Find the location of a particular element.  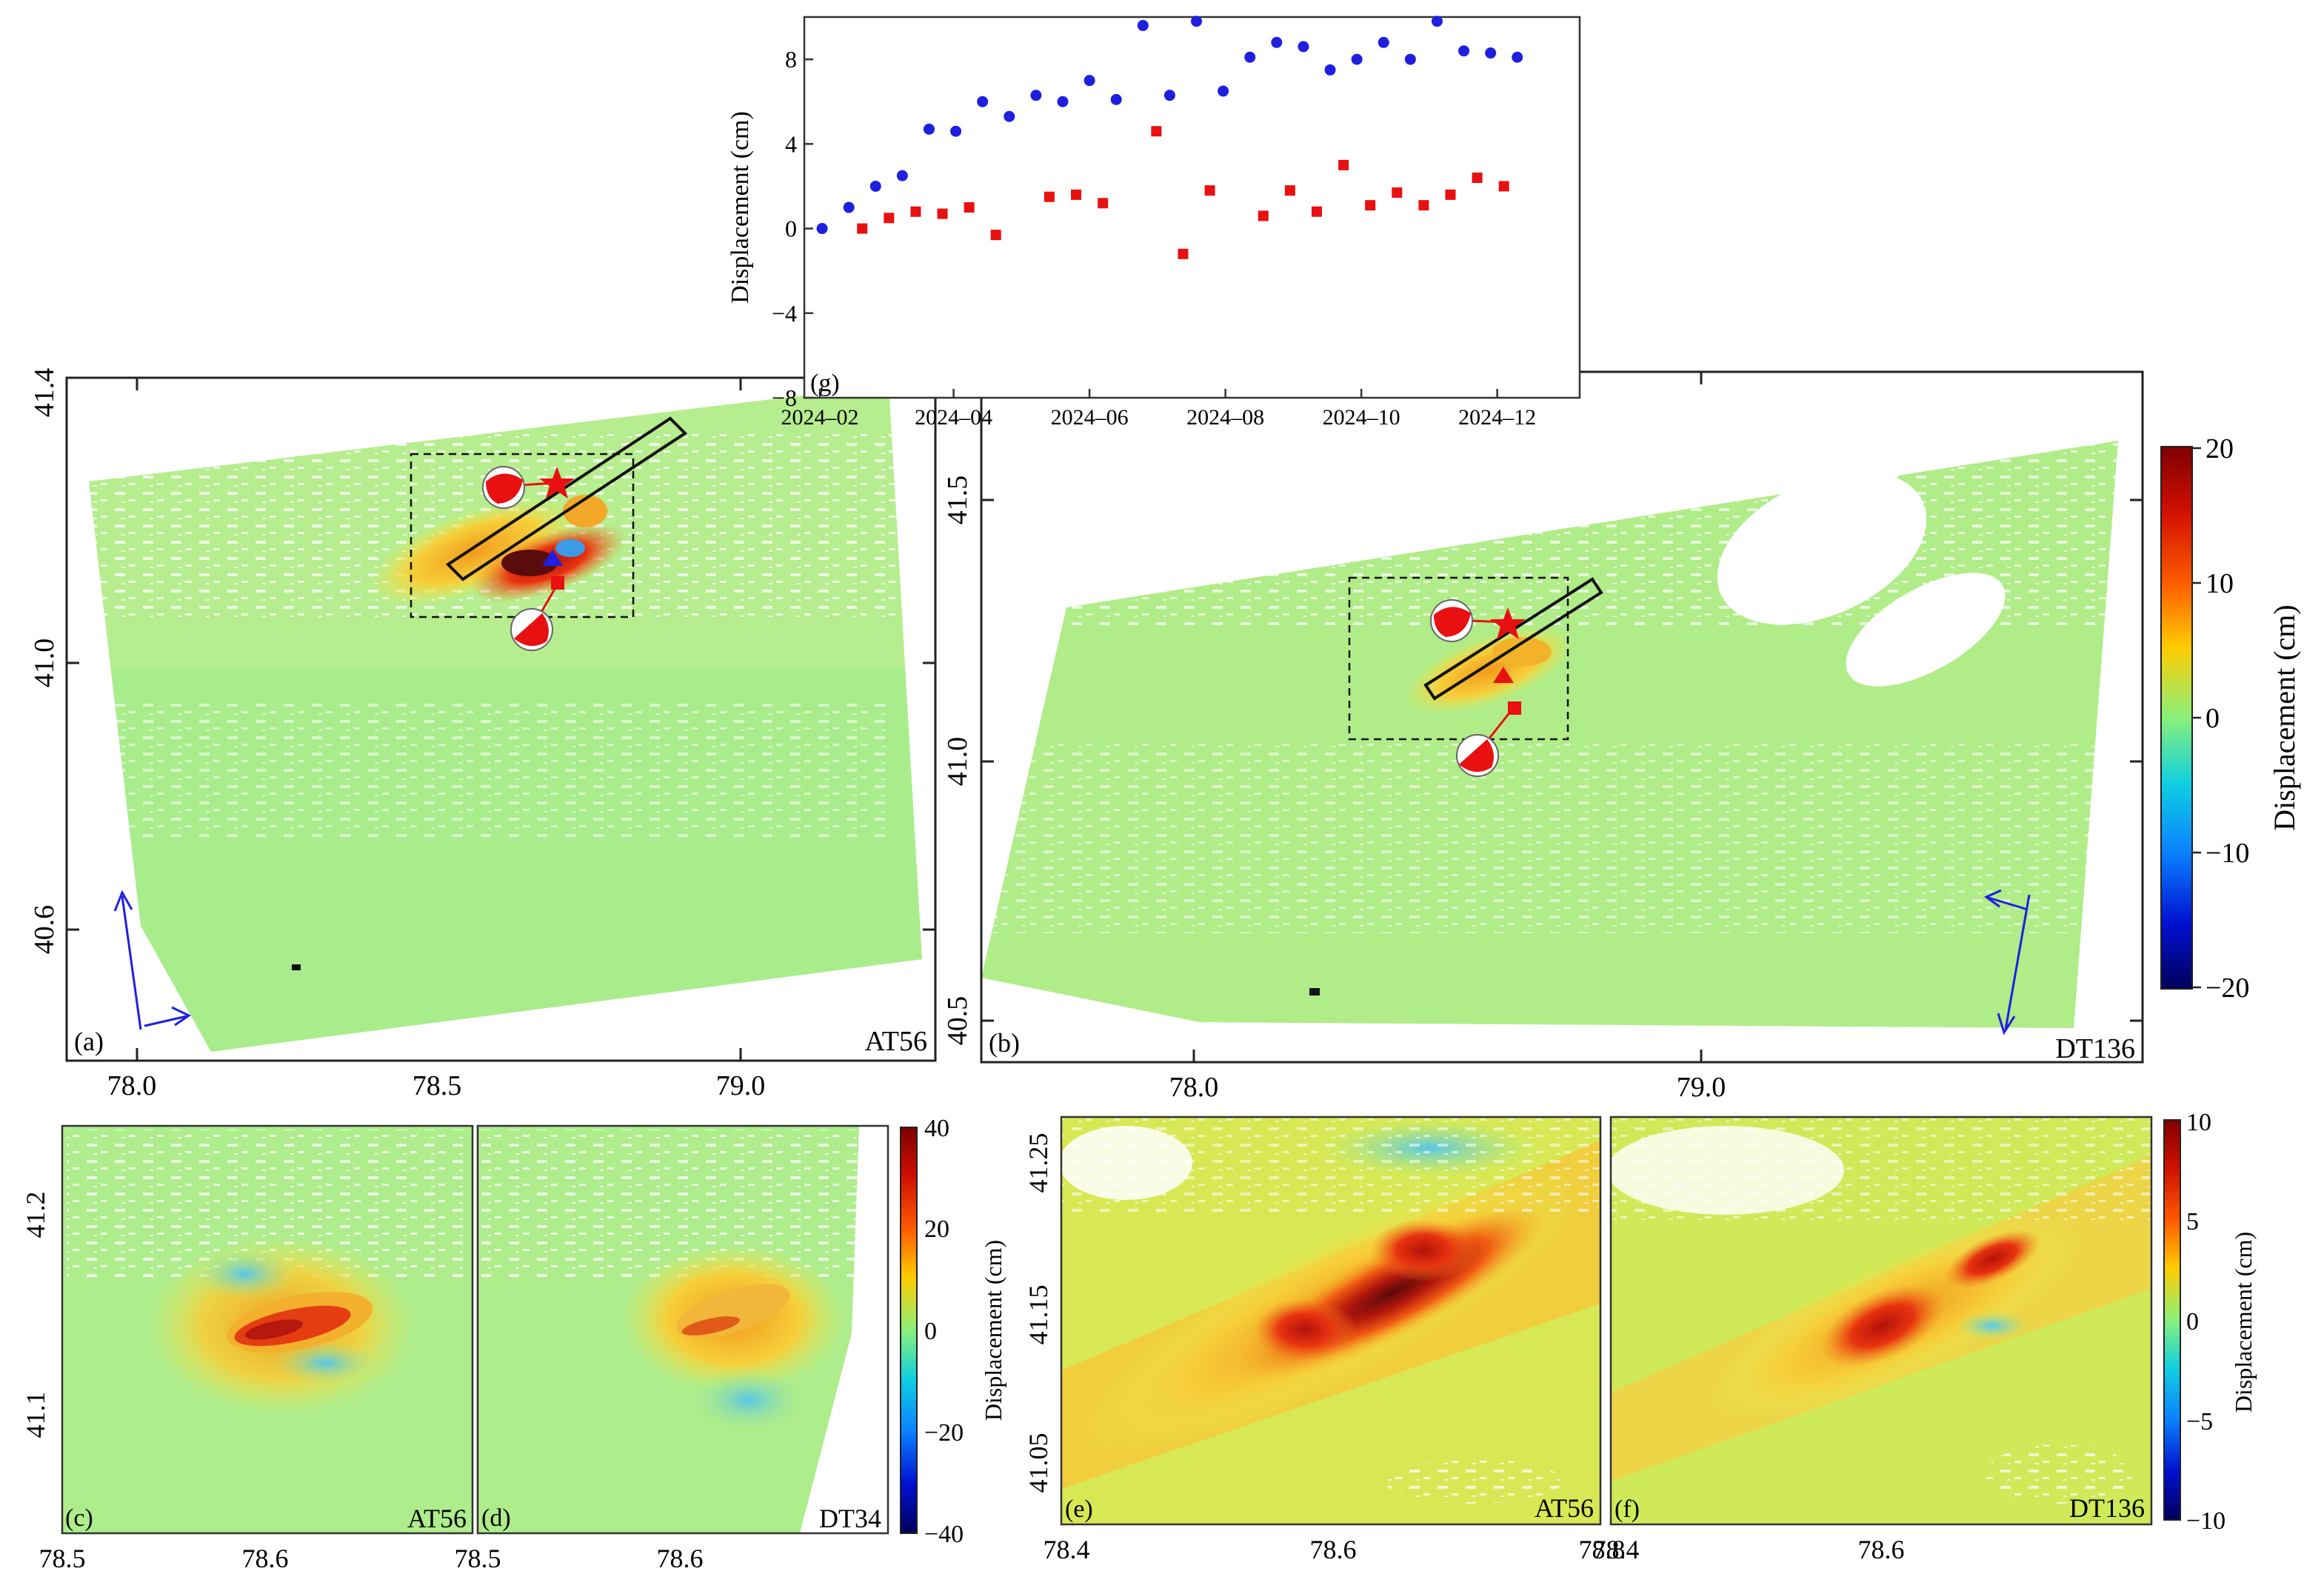

panel-f-x-tick-1: 78.6 is located at coordinates (1881, 1549).